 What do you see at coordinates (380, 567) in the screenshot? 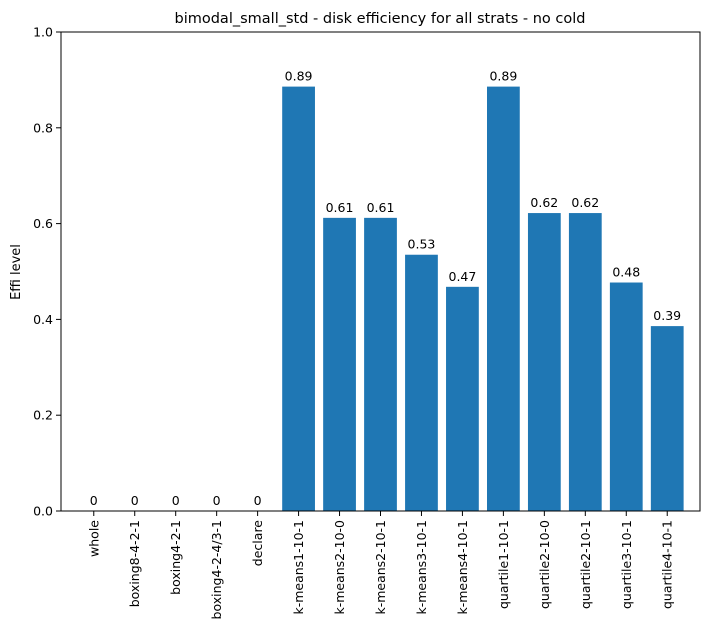
I see `x-tick-label: k-means2-10-1` at bounding box center [380, 567].